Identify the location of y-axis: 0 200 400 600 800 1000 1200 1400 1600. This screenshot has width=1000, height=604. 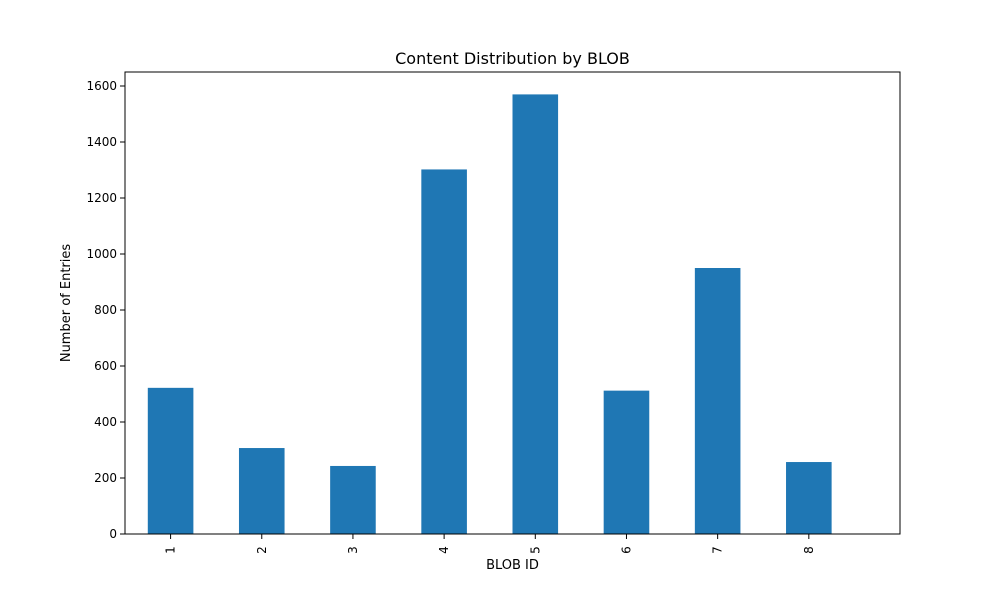
(105, 310).